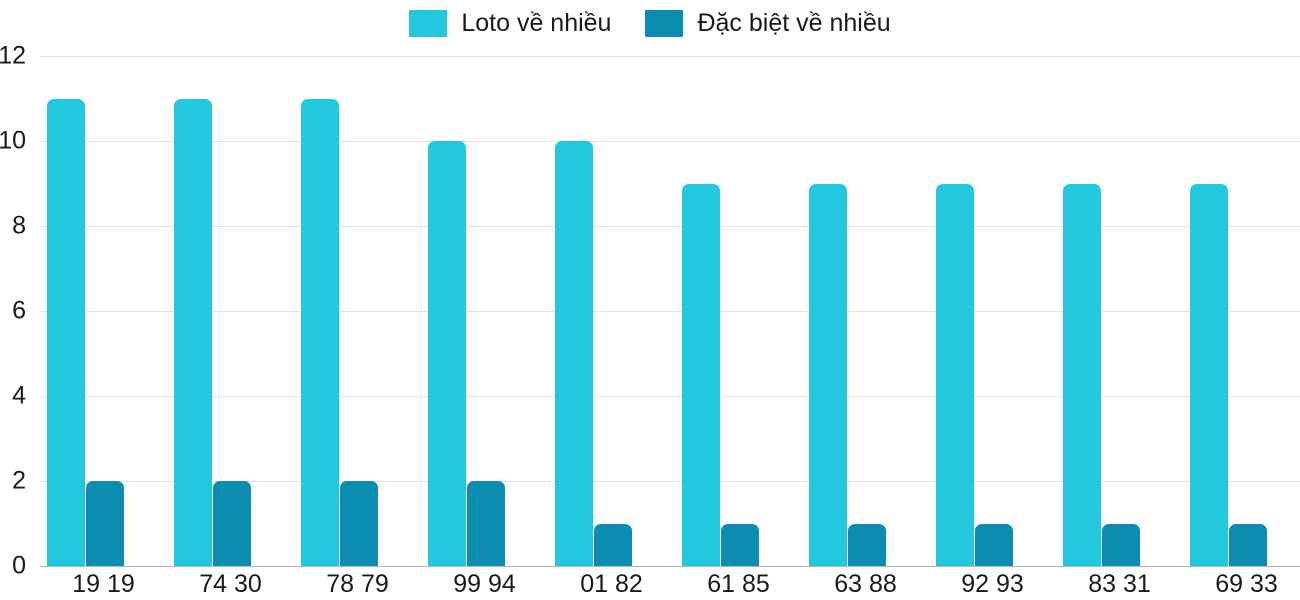  Describe the element at coordinates (992, 584) in the screenshot. I see `x-axis-tick-label: 92 93` at that location.